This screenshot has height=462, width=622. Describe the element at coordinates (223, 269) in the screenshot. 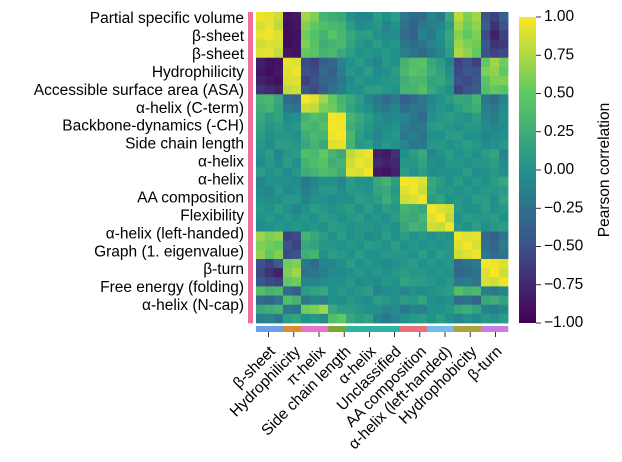

I see `y-tick-label: β-turn` at that location.